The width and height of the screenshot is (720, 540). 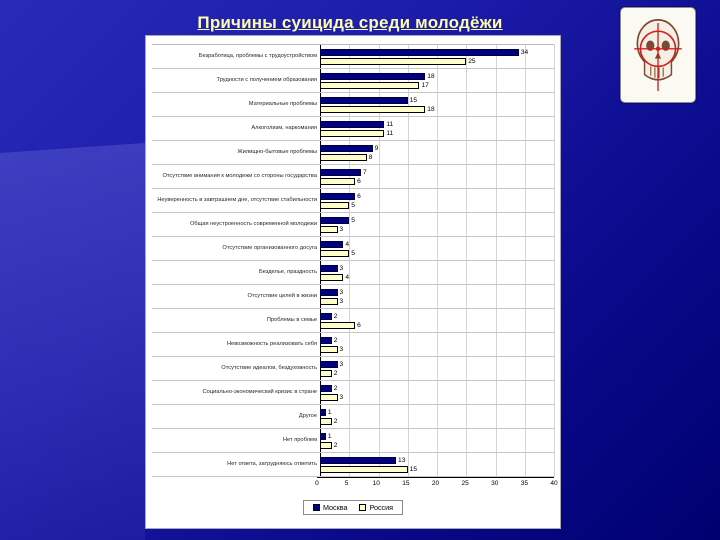 What do you see at coordinates (353, 321) in the screenshot?
I see `chart-row: Проблемы в семье 2 6` at bounding box center [353, 321].